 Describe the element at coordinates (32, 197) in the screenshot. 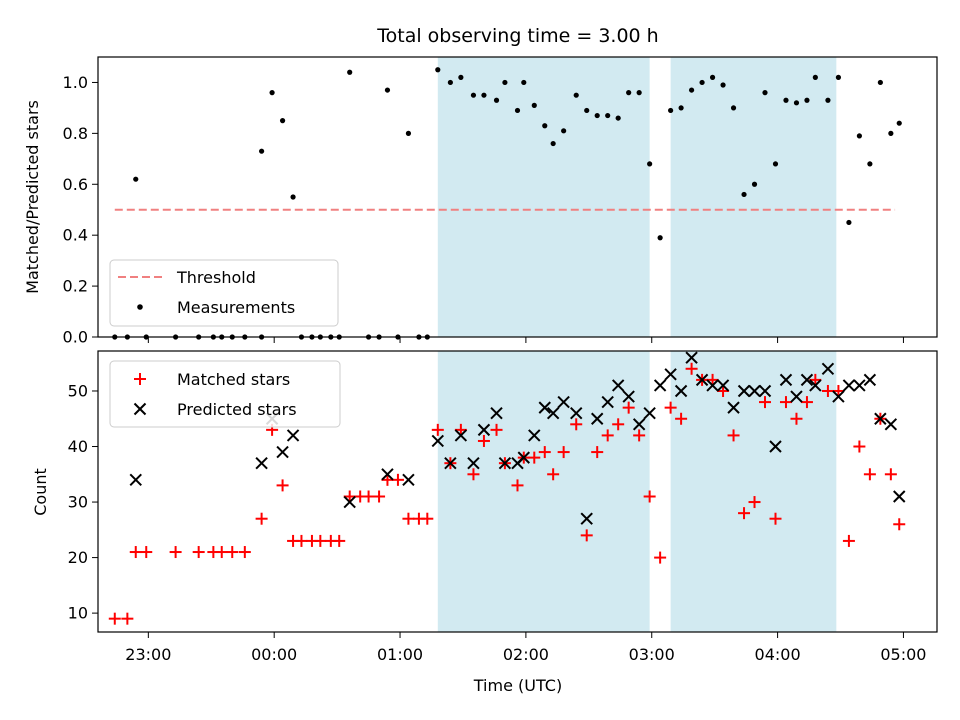

I see `y-axis-label-ratio: Matched/Predicted stars` at that location.